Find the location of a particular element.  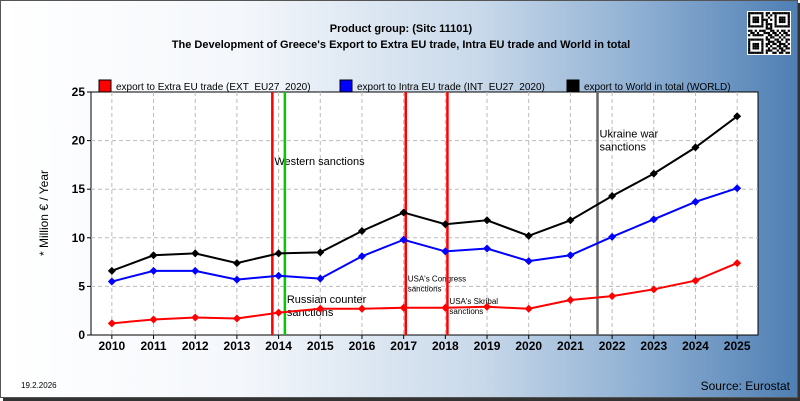

y-tick-label: 15 is located at coordinates (79, 189).